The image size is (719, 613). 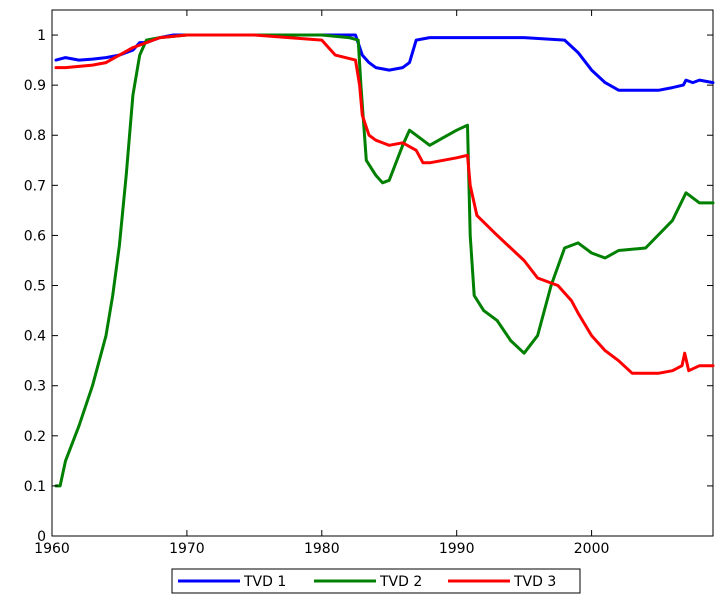 I want to click on x-tick-label: 1980, so click(x=322, y=549).